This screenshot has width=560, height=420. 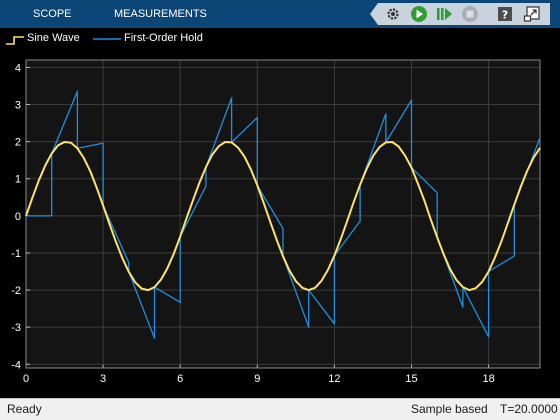 What do you see at coordinates (444, 14) in the screenshot?
I see `step-forward-icon` at bounding box center [444, 14].